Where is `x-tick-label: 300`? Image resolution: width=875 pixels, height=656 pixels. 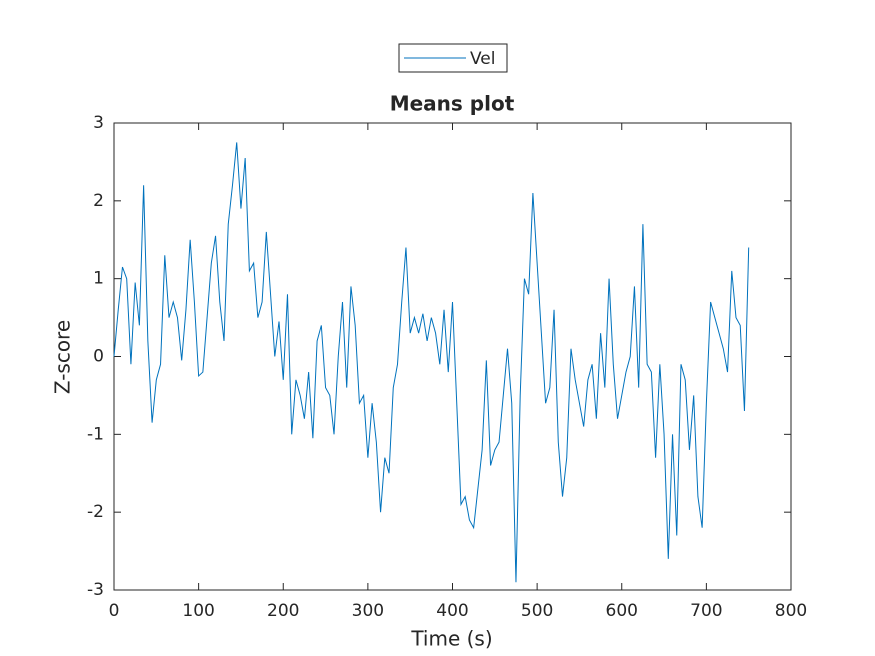
x-tick-label: 300 is located at coordinates (368, 611).